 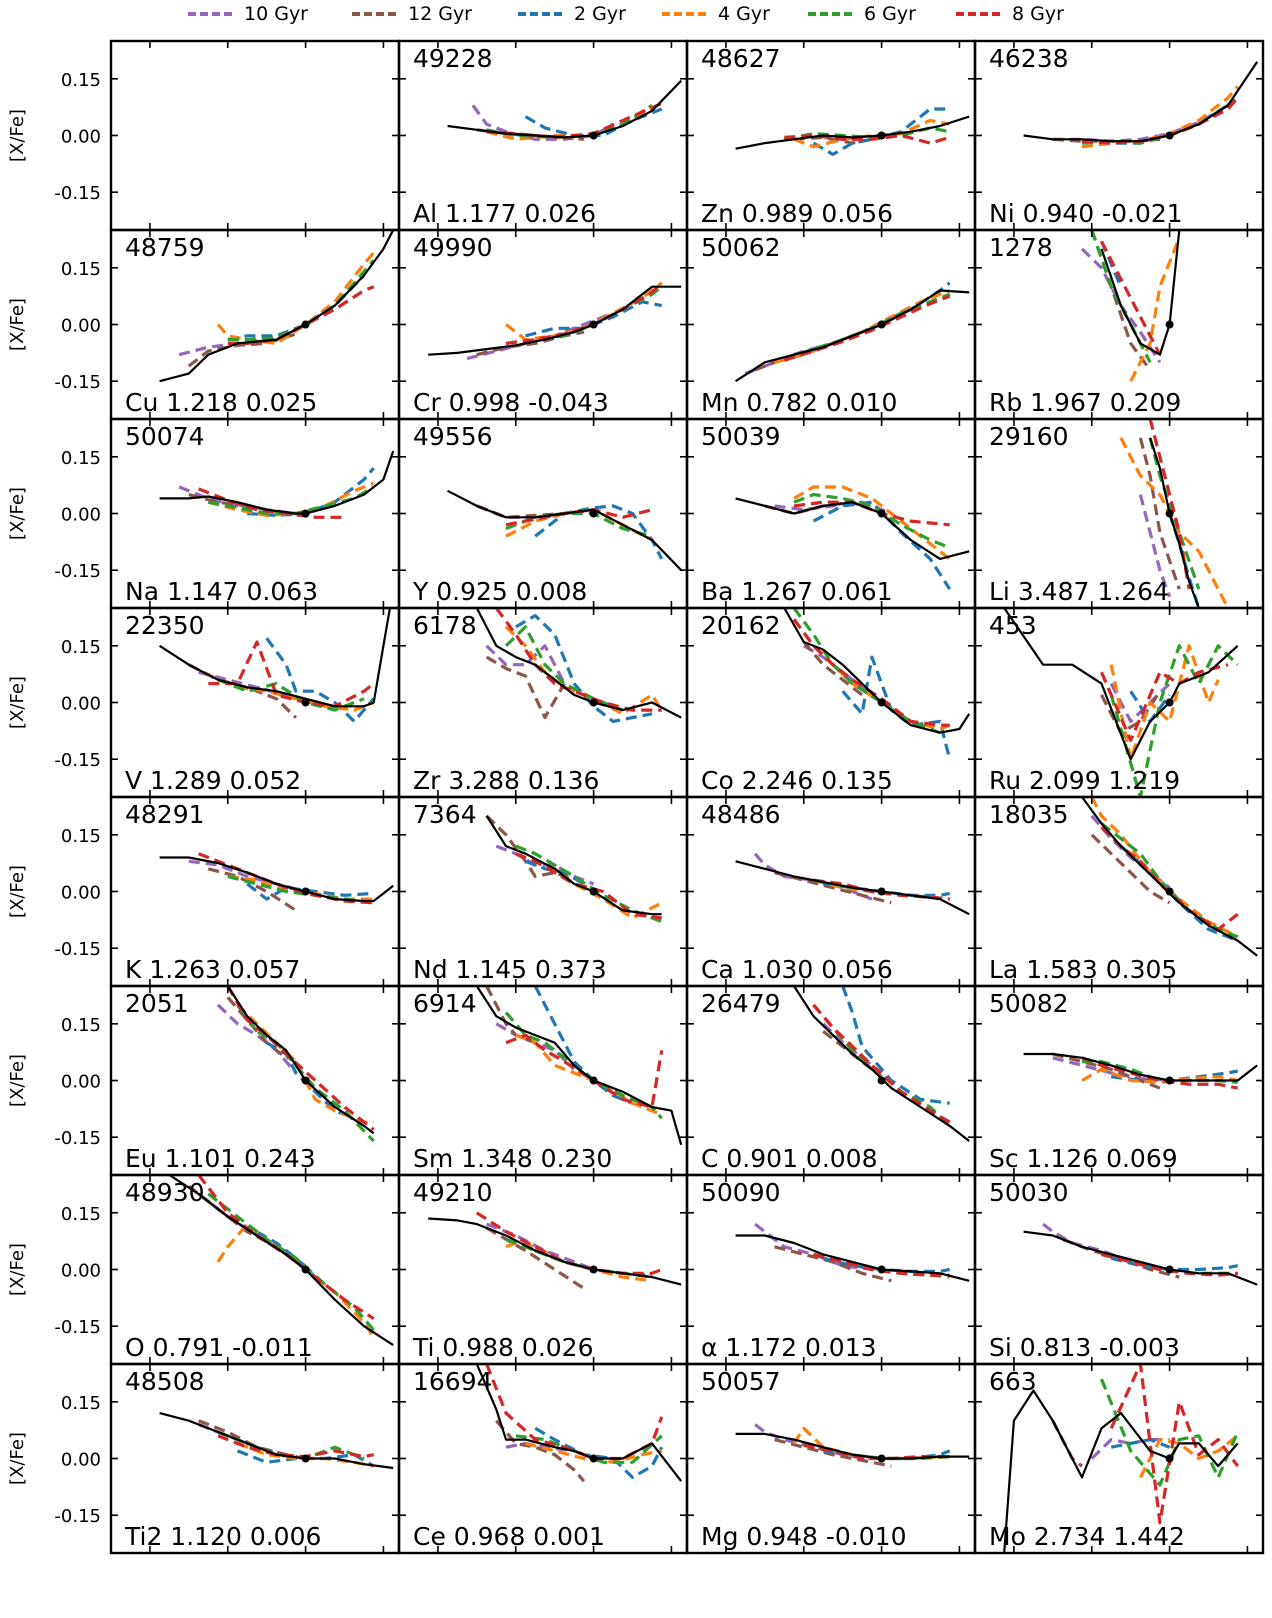 What do you see at coordinates (1013, 625) in the screenshot?
I see `panel-number: 453` at bounding box center [1013, 625].